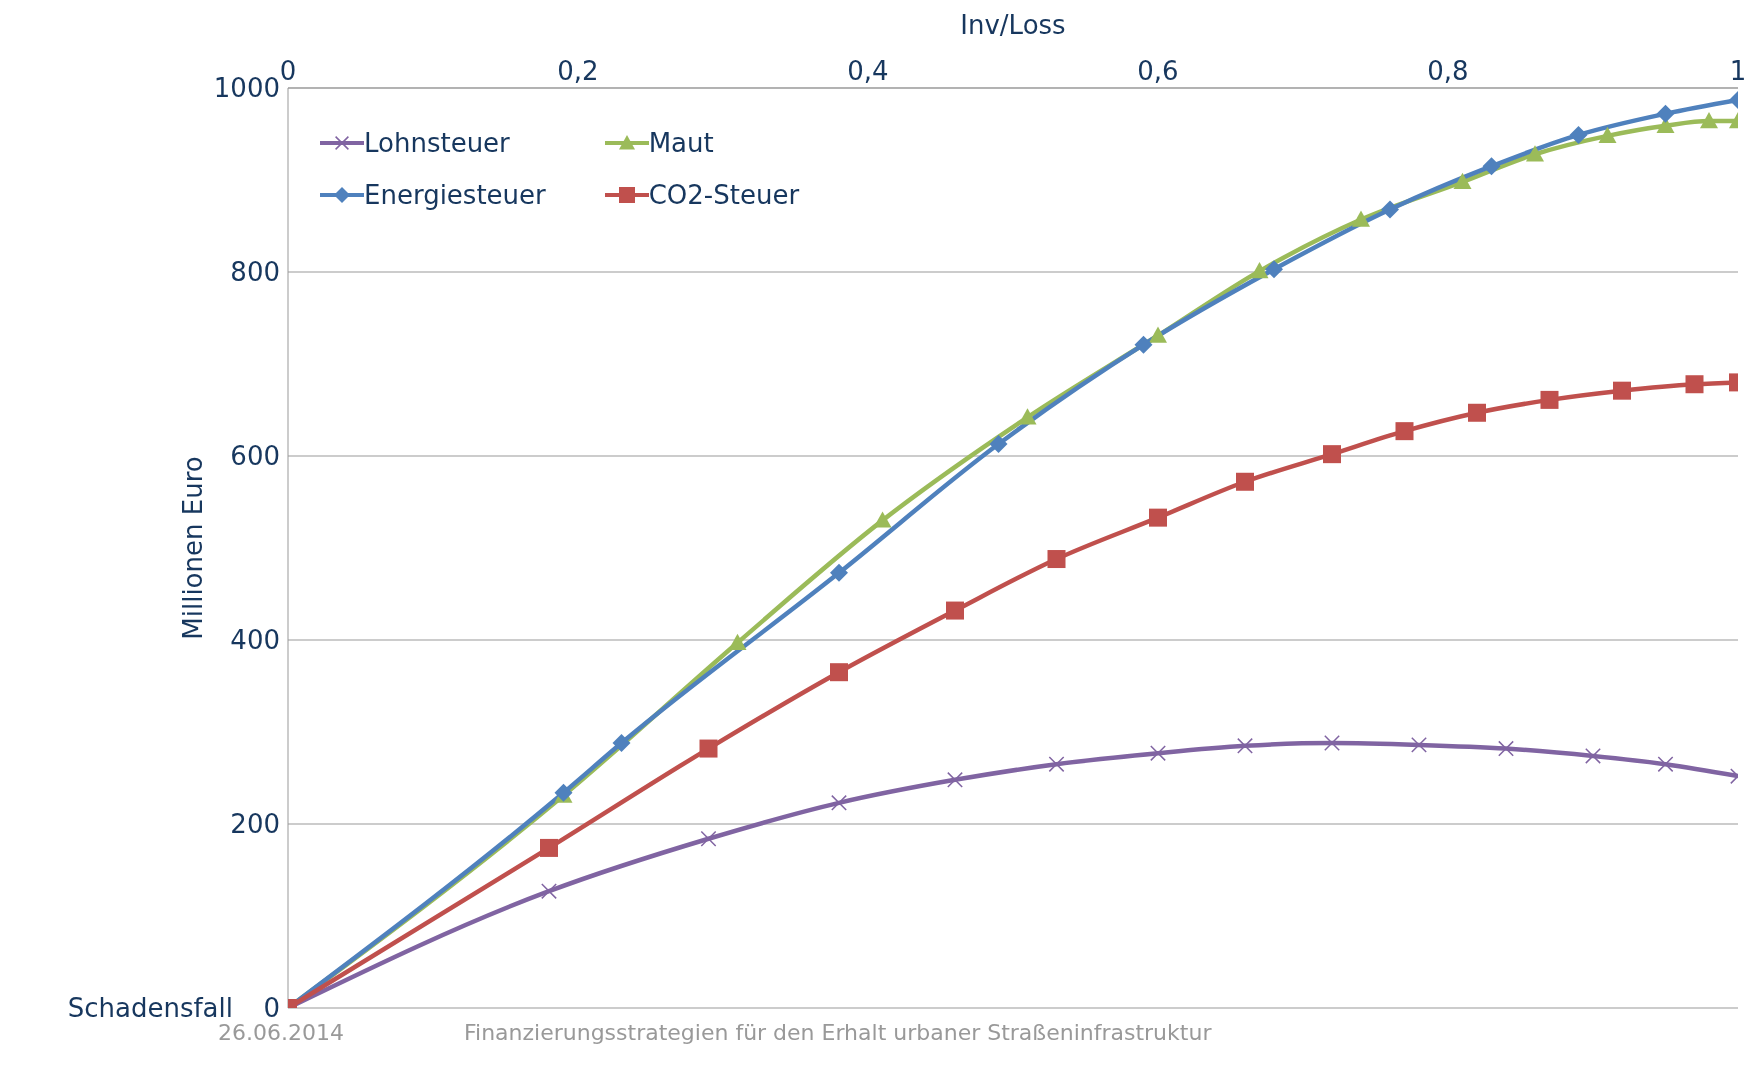 The width and height of the screenshot is (1760, 1073). I want to click on x-tick-label: 0,2, so click(578, 71).